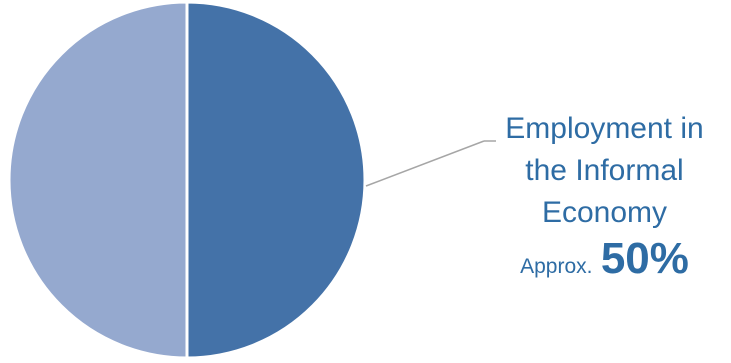  Describe the element at coordinates (644, 258) in the screenshot. I see `callout-value: 50%` at that location.